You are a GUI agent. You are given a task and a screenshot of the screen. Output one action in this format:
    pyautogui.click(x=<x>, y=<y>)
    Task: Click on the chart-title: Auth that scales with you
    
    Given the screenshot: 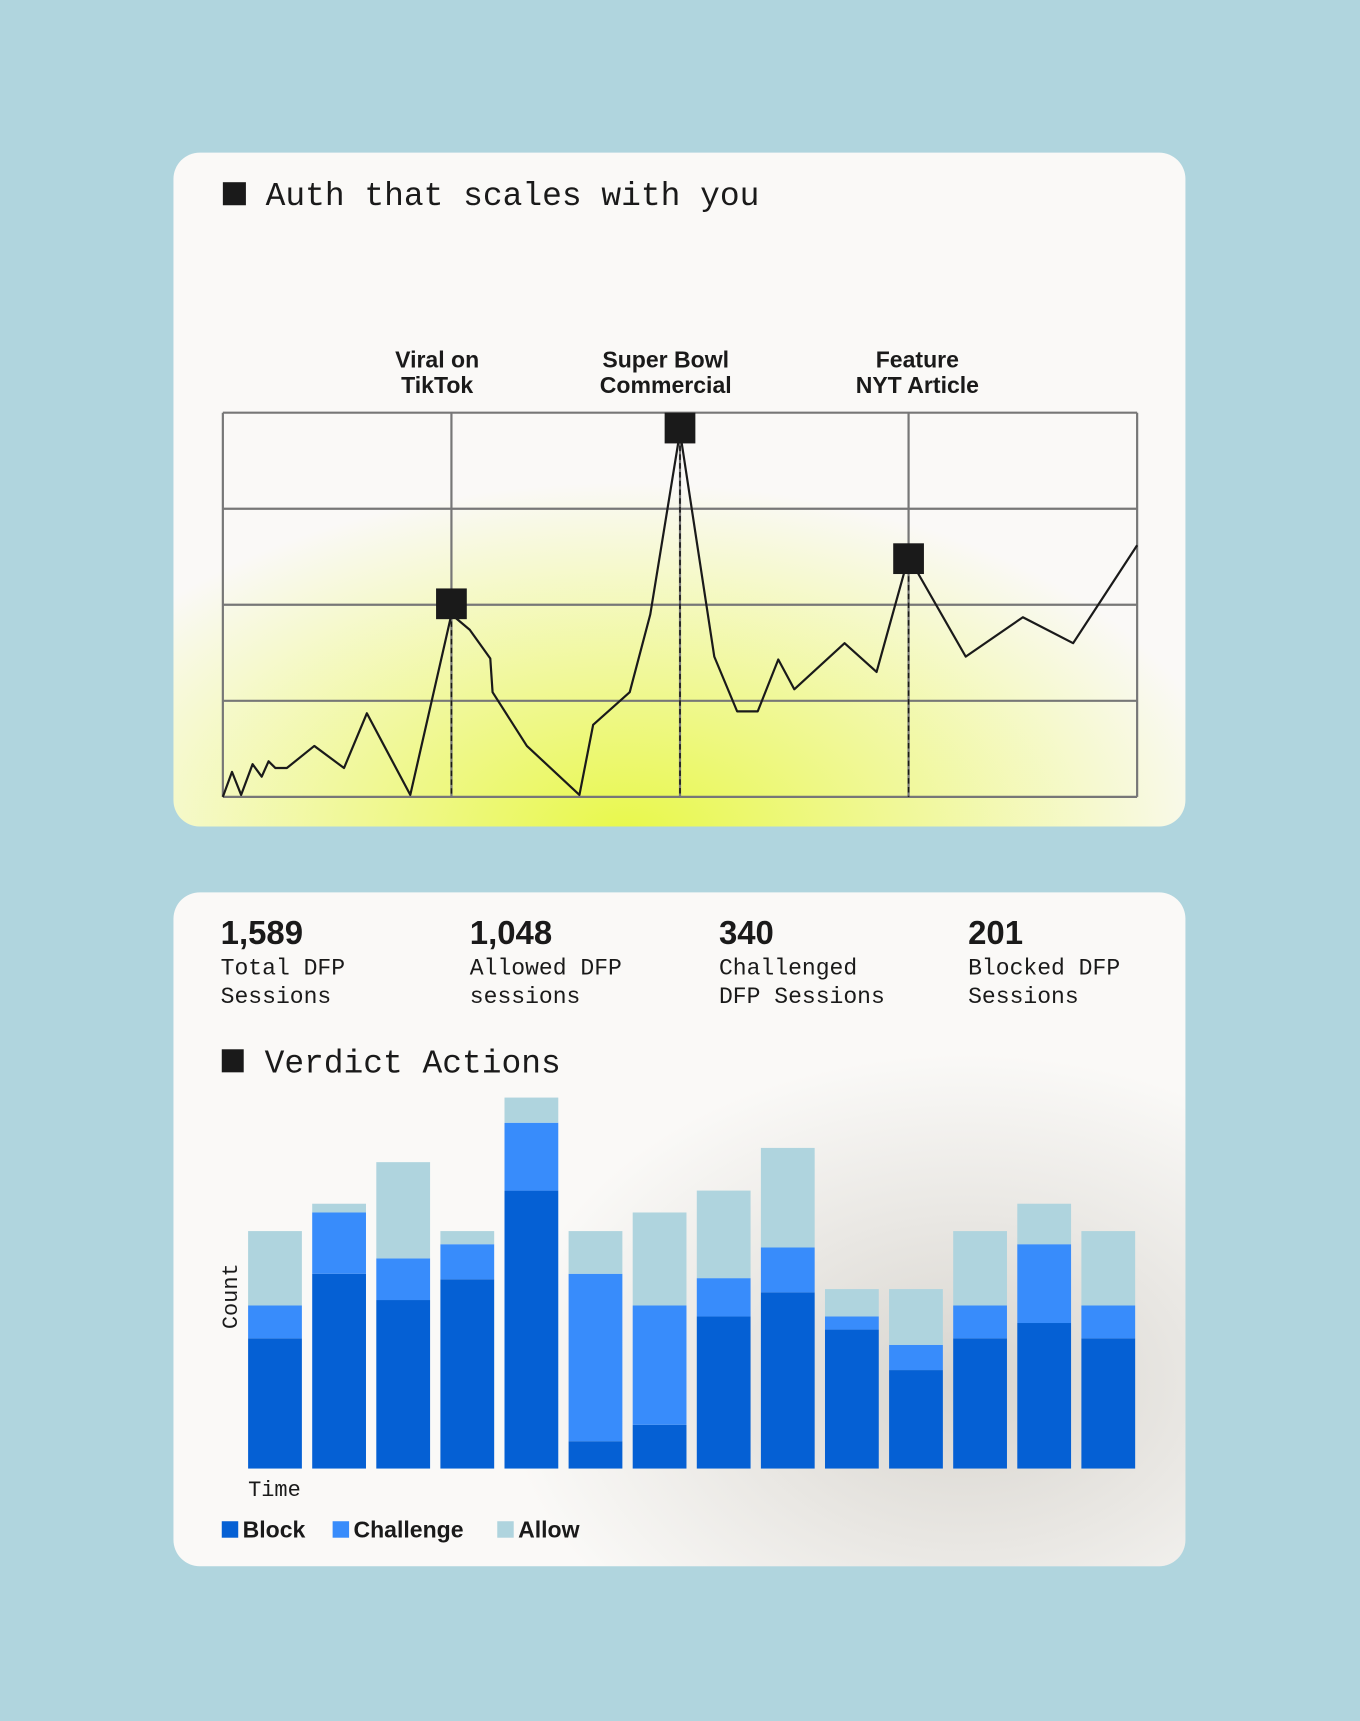 What is the action you would take?
    pyautogui.click(x=513, y=196)
    